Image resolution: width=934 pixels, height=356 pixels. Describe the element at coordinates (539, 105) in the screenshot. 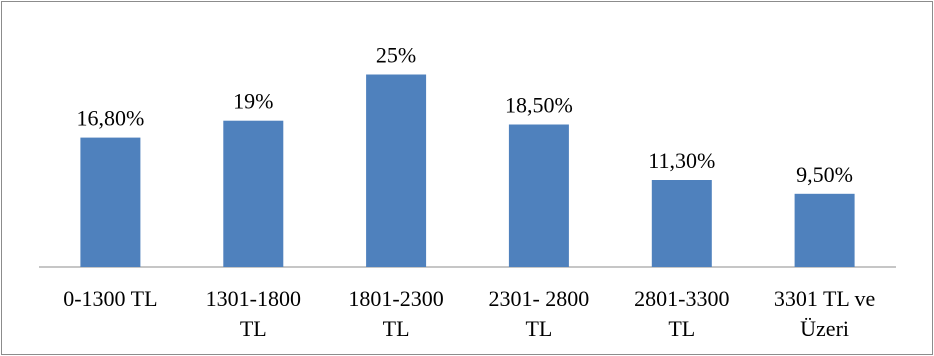

I see `data-label-3: 18,50%` at that location.